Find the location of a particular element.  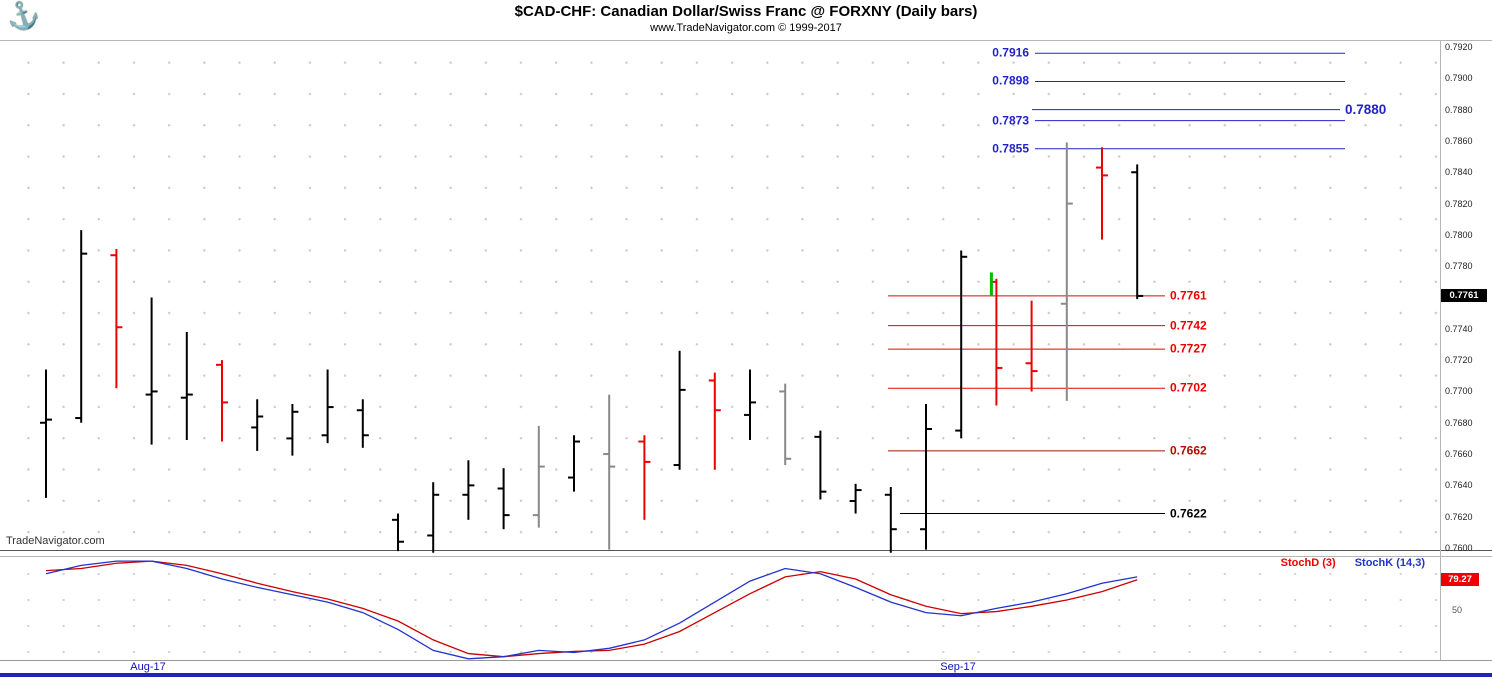

level-label-0.7873: 0.7873 is located at coordinates (1010, 119).